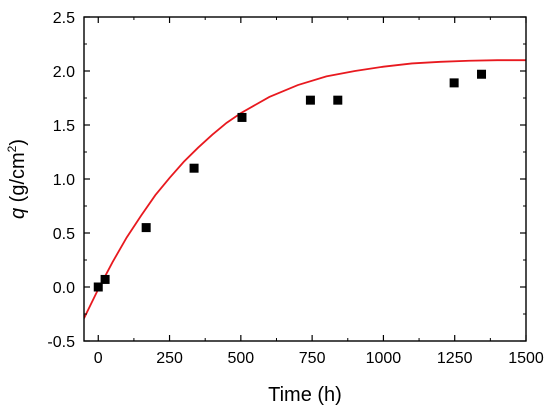 This screenshot has width=550, height=409. What do you see at coordinates (17, 179) in the screenshot?
I see `y-axis-title: q (g/cm2)` at bounding box center [17, 179].